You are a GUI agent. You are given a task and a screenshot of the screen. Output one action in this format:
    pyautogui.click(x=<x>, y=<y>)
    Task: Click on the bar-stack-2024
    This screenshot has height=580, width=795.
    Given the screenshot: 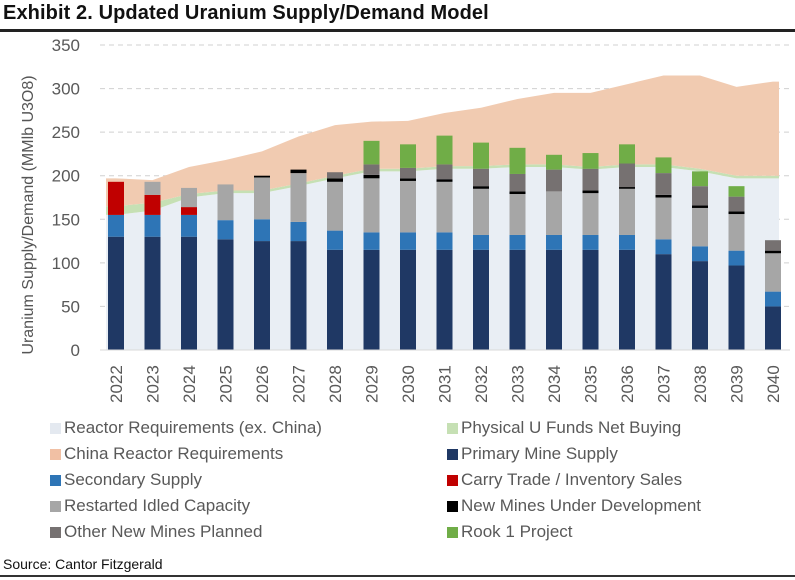 What is the action you would take?
    pyautogui.click(x=189, y=268)
    